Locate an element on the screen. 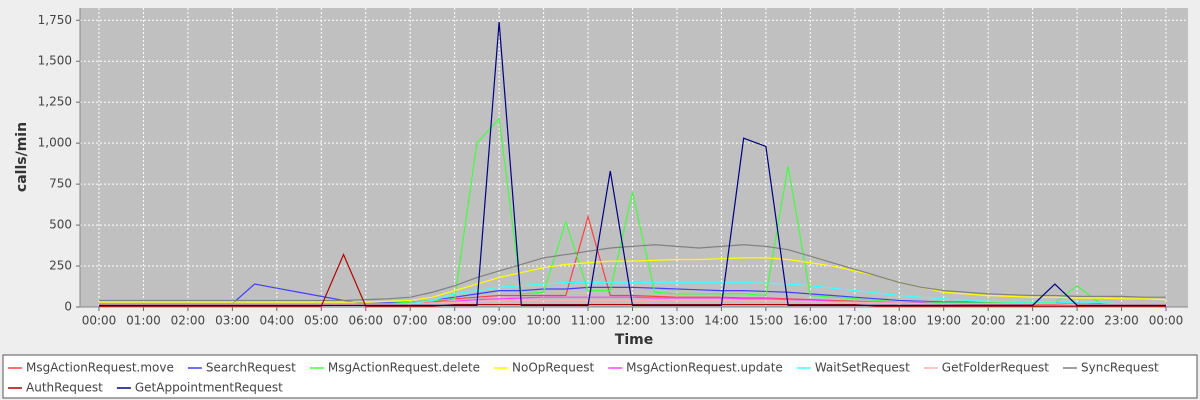  x-tick-label: 05:00 is located at coordinates (321, 321).